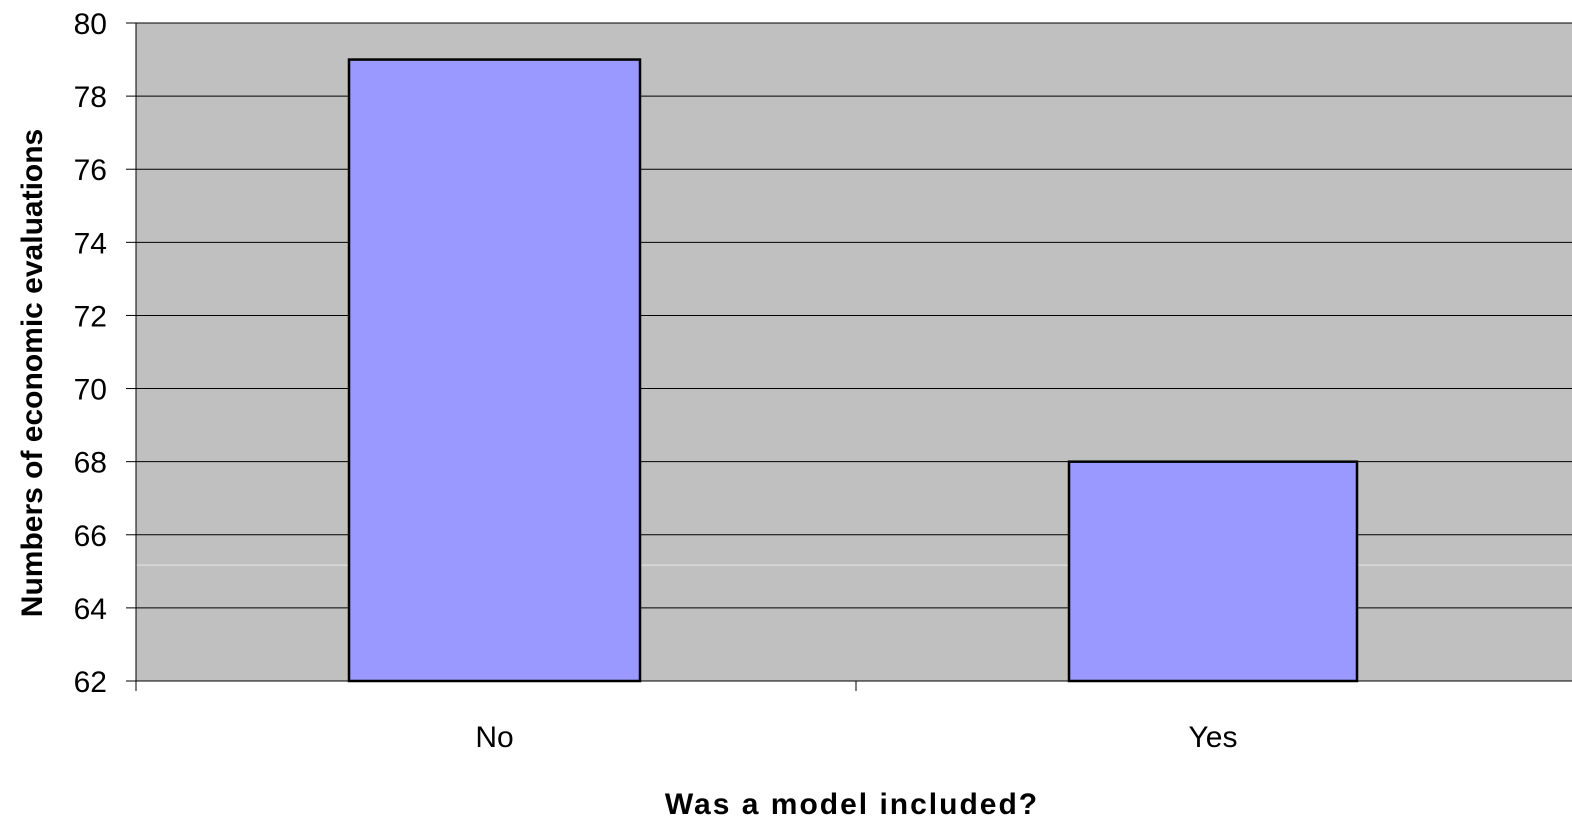 The height and width of the screenshot is (825, 1572). Describe the element at coordinates (90, 682) in the screenshot. I see `y-tick-label: 62` at that location.